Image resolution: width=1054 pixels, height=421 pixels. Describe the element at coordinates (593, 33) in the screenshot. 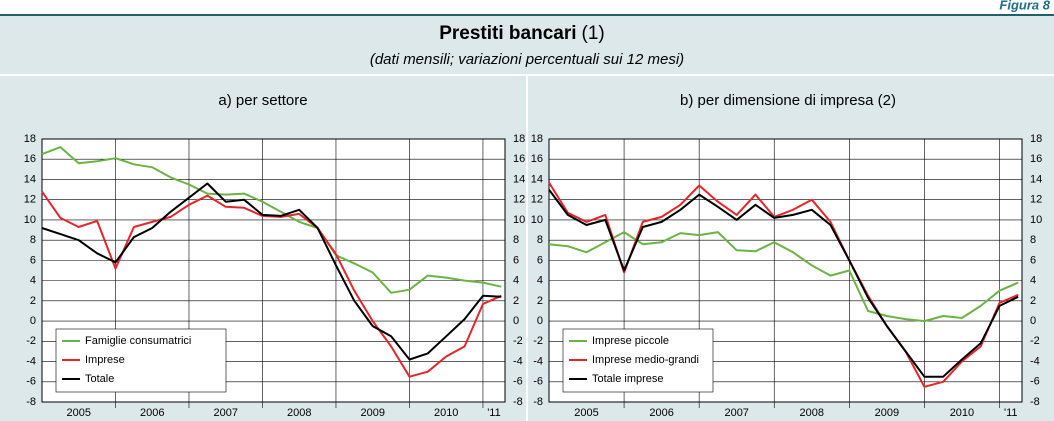

I see `title-note: (1)` at that location.